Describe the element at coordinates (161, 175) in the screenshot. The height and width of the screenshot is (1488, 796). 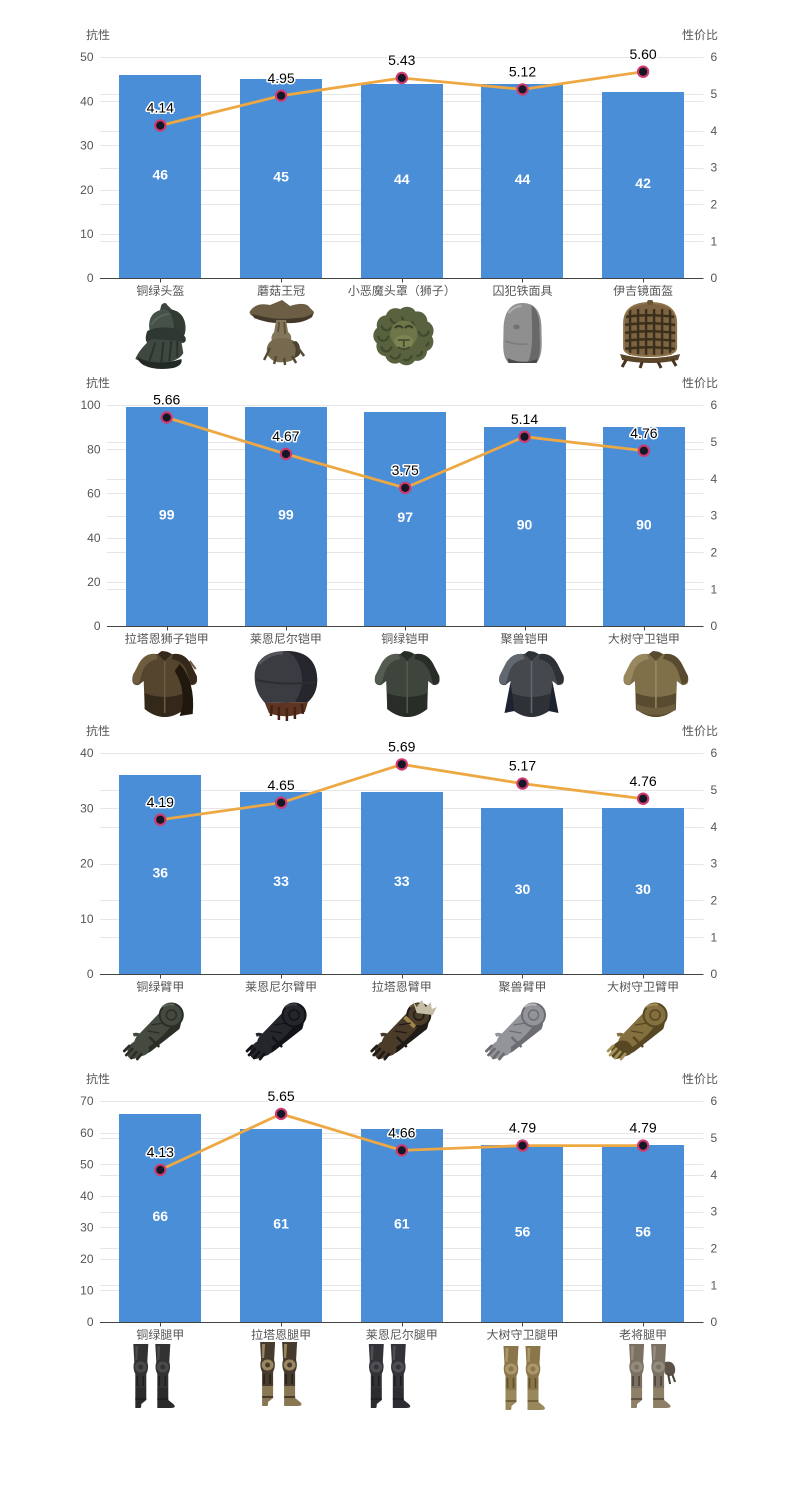
I see `svg-text: 46` at that location.